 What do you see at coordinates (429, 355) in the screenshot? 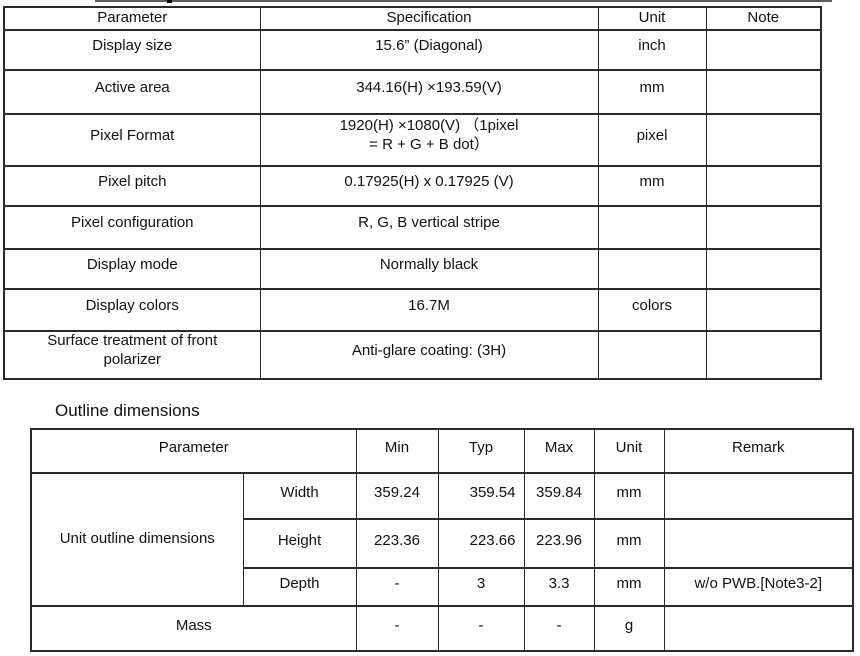
I see `specification-cell: Anti-glare coating: (3H)` at bounding box center [429, 355].